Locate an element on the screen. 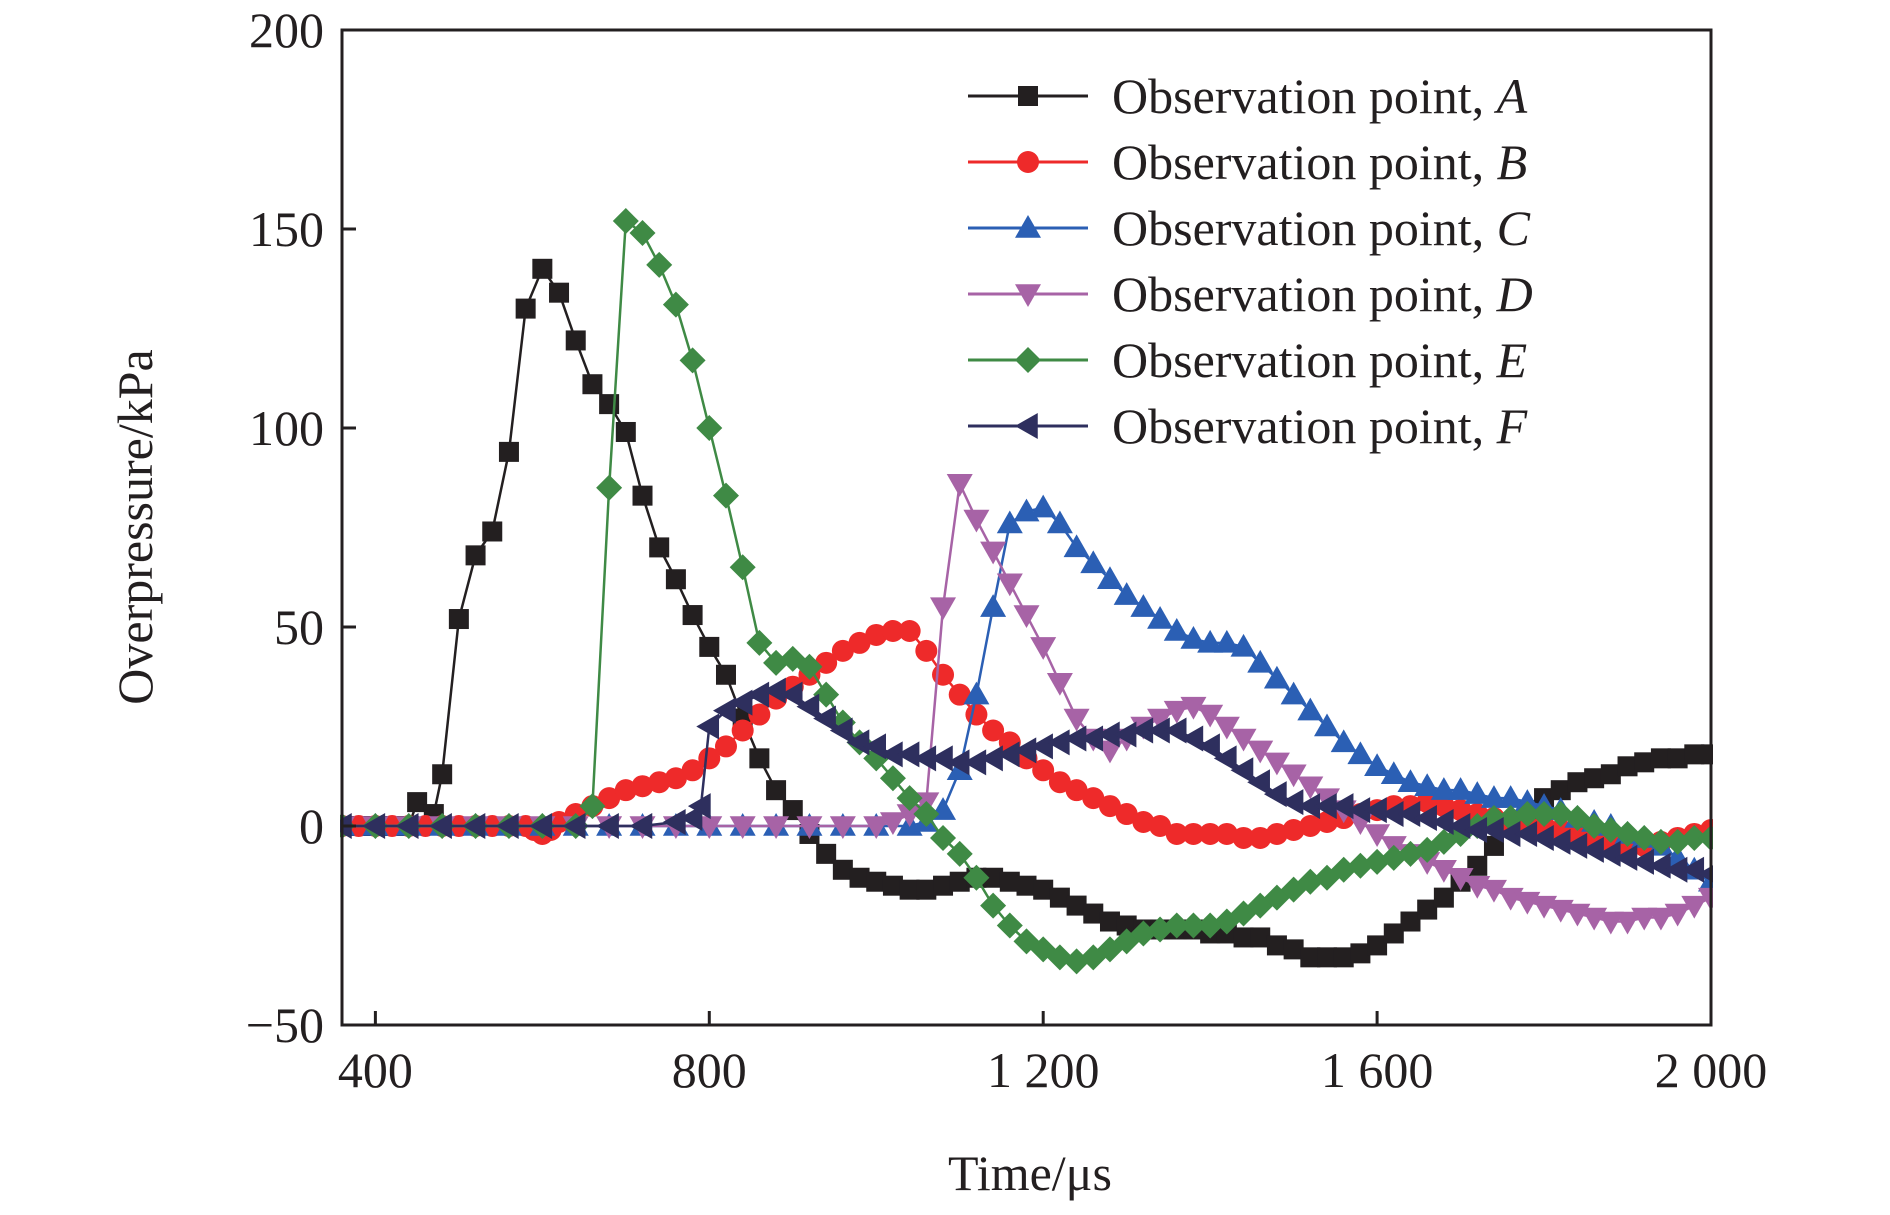  y-tick-label: 0 is located at coordinates (311, 826).